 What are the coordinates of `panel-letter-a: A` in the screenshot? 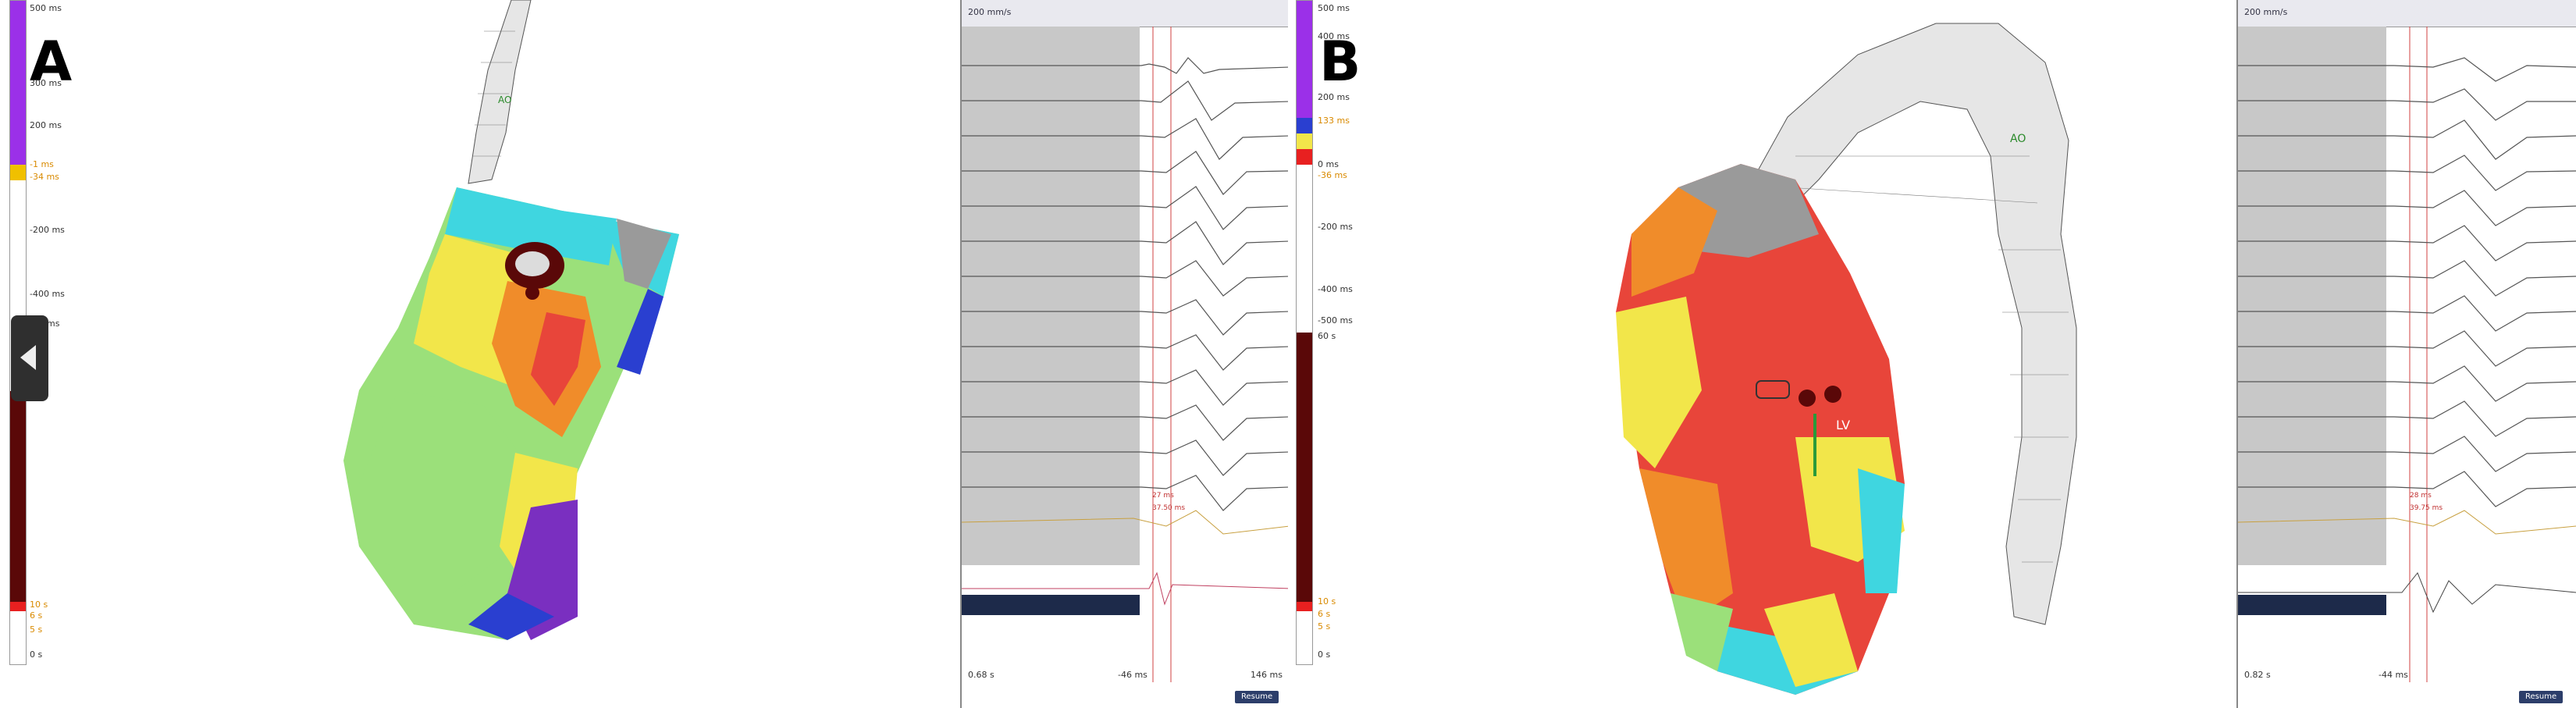 It's located at (51, 62).